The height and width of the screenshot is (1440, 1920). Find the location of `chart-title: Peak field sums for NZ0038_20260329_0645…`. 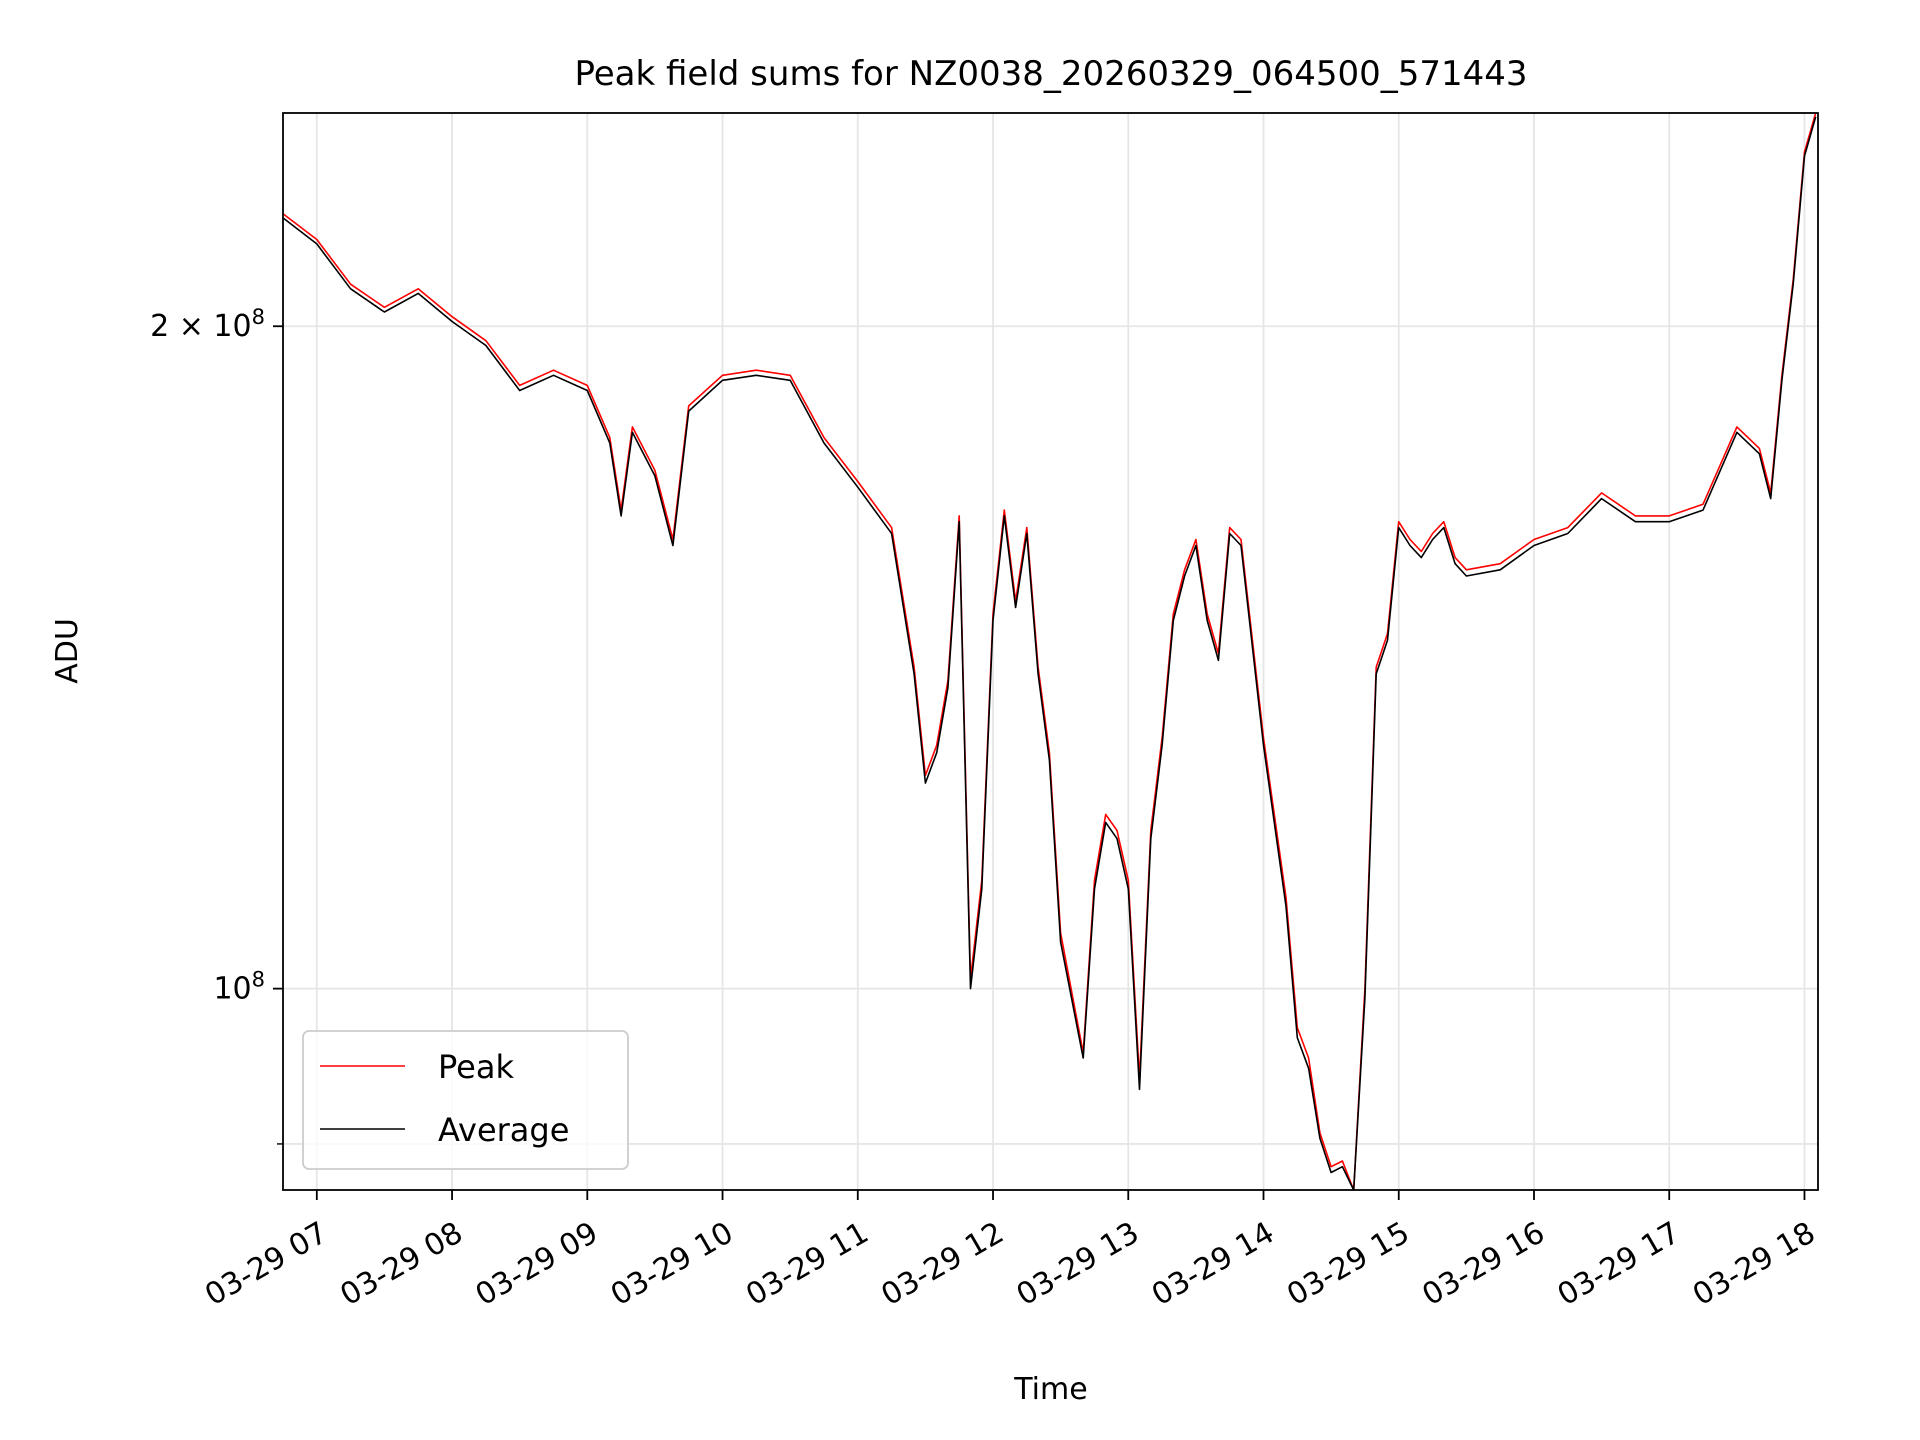

chart-title: Peak field sums for NZ0038_20260329_0645… is located at coordinates (1050, 74).